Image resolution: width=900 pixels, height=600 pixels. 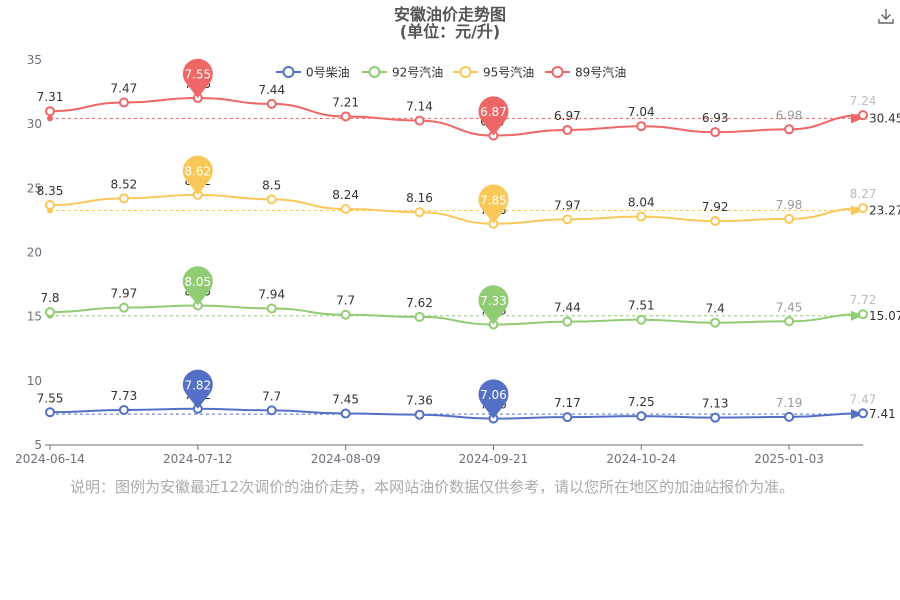 What do you see at coordinates (197, 171) in the screenshot?
I see `marker-pin-label: 8.62` at bounding box center [197, 171].